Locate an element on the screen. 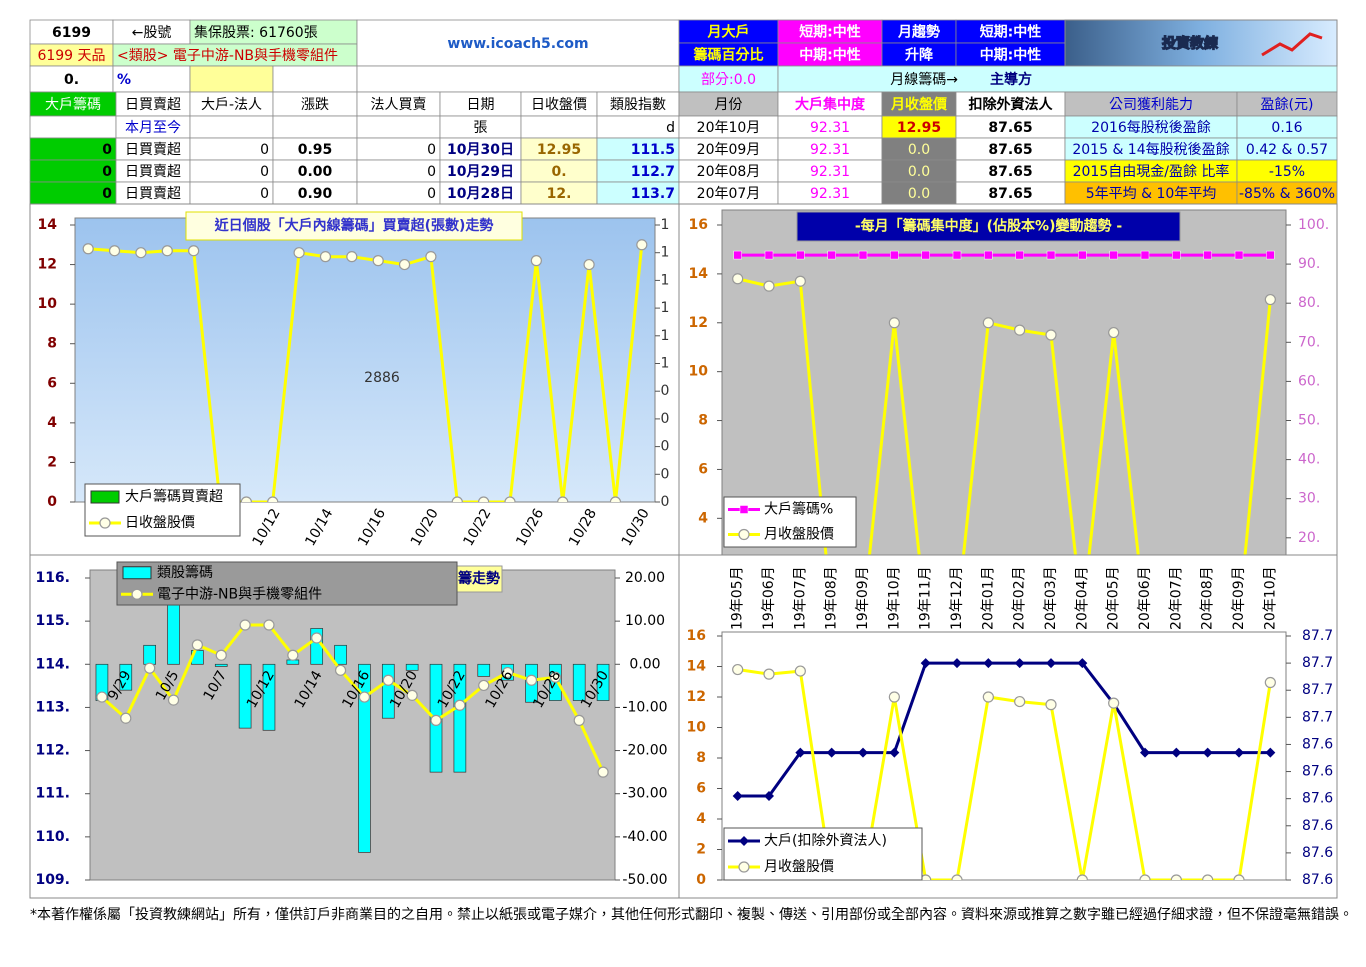 The height and width of the screenshot is (967, 1366). site-logo: www.icoach5.com is located at coordinates (517, 44).